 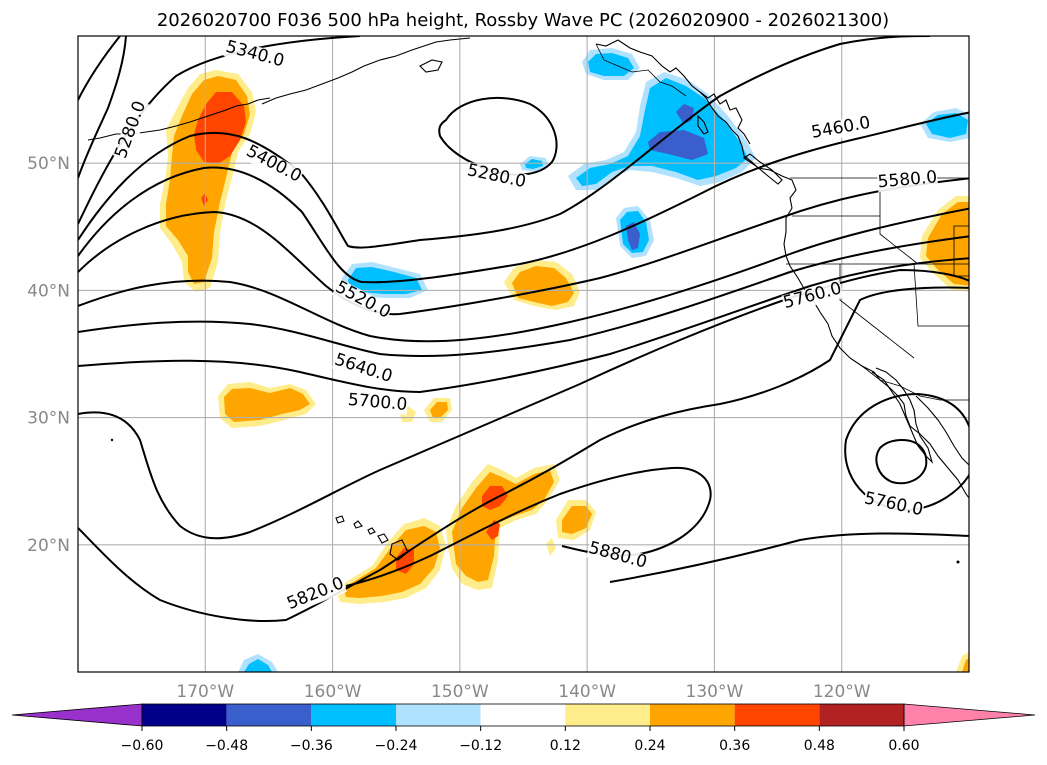 I want to click on height-contour-5760-low, so click(x=906, y=452).